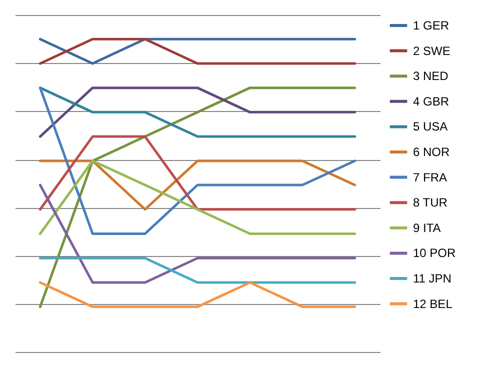  I want to click on legend-label: 8 TUR, so click(430, 203).